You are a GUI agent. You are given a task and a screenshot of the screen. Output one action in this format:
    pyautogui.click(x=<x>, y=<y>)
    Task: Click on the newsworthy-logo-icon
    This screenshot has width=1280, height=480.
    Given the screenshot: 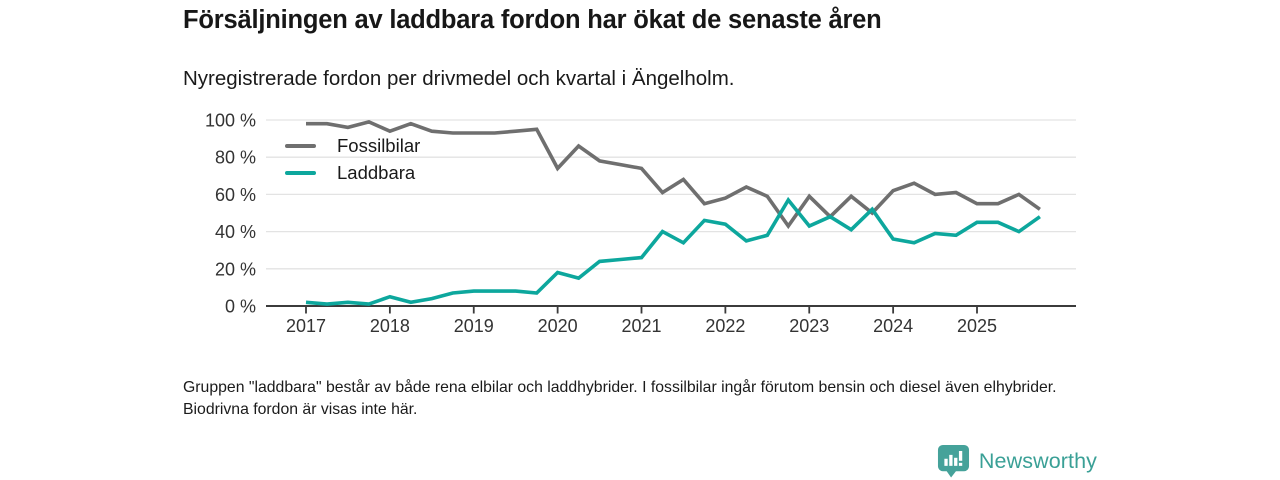 What is the action you would take?
    pyautogui.click(x=953, y=461)
    